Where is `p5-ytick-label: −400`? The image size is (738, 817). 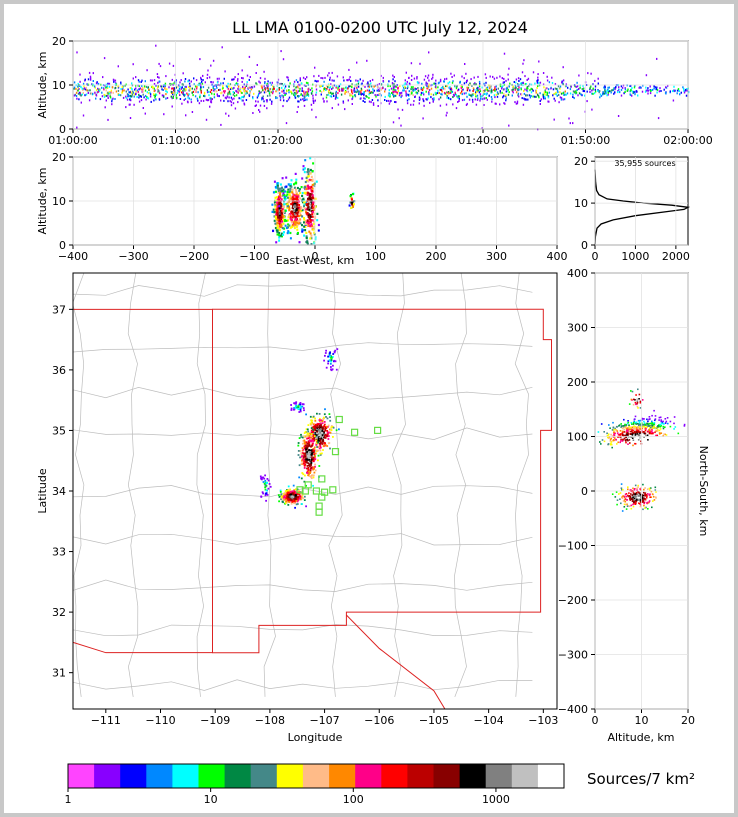
p5-ytick-label: −400 is located at coordinates (573, 709).